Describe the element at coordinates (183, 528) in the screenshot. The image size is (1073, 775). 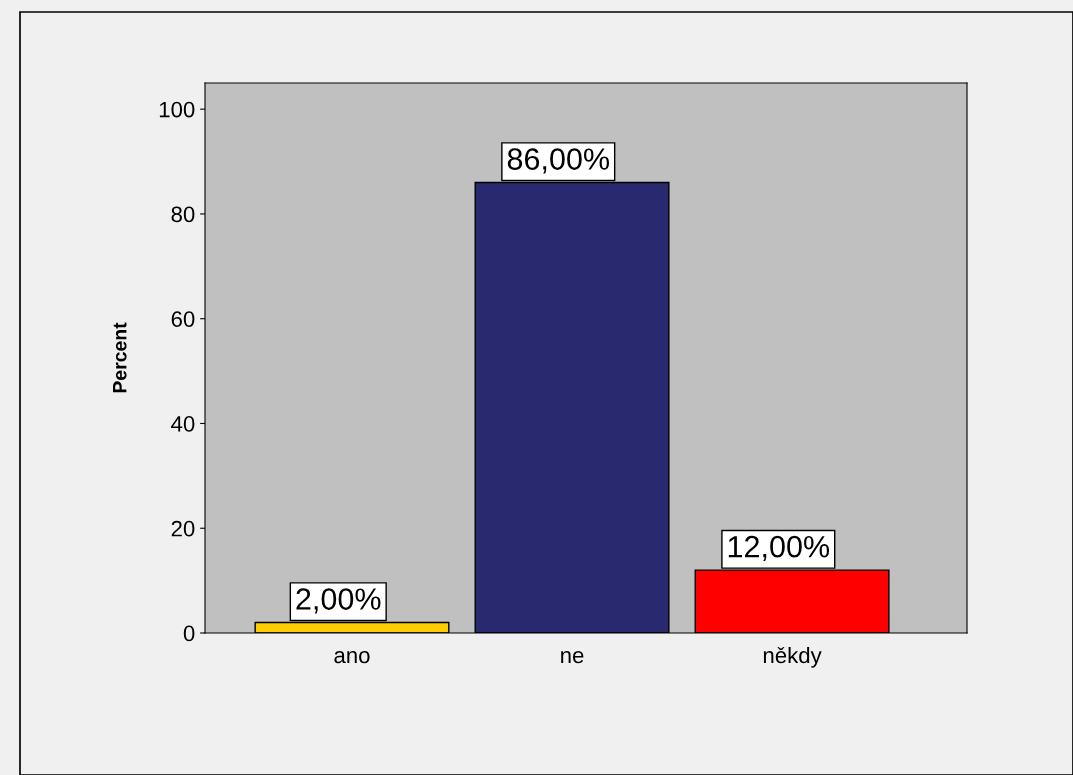
I see `y-tick-label: 20` at that location.